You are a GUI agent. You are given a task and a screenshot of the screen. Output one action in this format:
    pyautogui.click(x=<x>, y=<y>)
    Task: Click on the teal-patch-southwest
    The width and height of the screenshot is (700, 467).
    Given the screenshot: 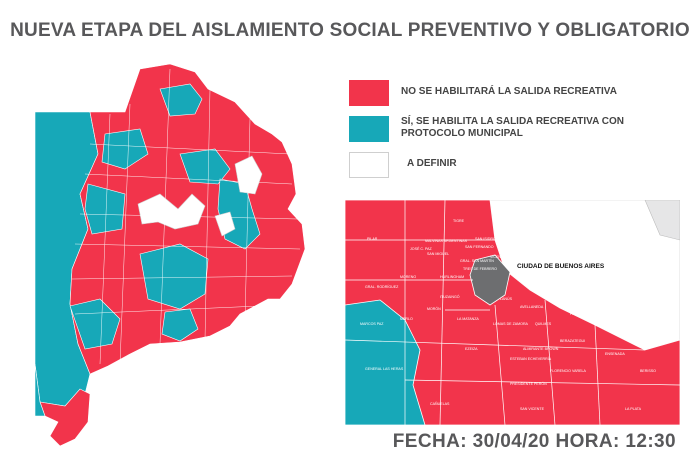 What is the action you would take?
    pyautogui.click(x=95, y=324)
    